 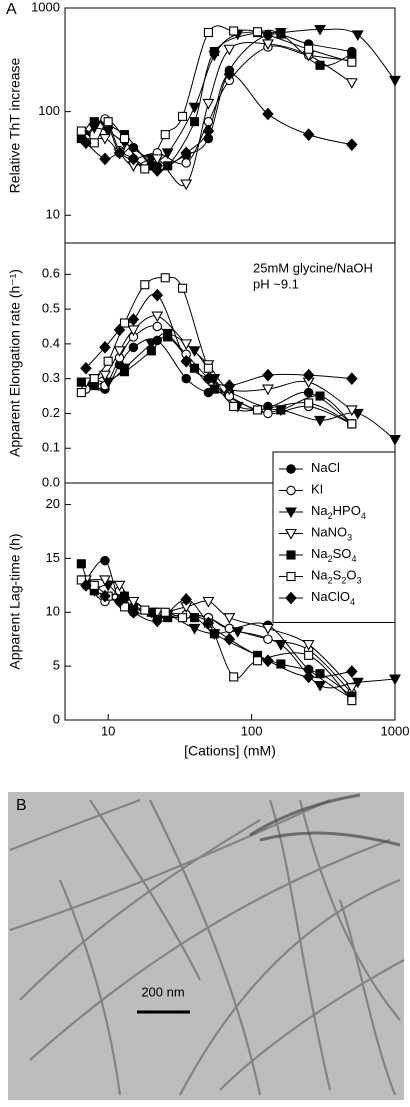 I want to click on legend-box, so click(x=334, y=537).